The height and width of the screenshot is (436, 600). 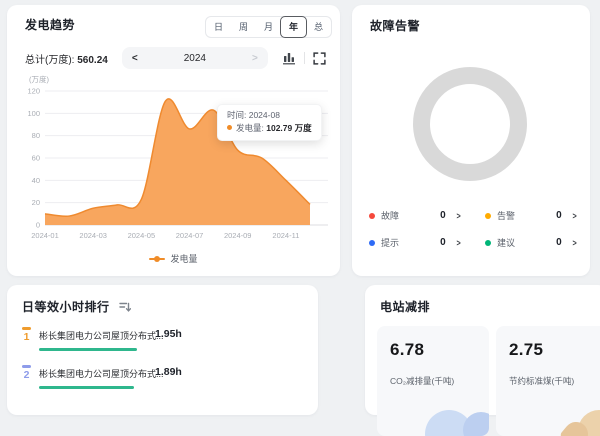 What do you see at coordinates (415, 215) in the screenshot?
I see `alarm-item-fault: 故障 0 >` at bounding box center [415, 215].